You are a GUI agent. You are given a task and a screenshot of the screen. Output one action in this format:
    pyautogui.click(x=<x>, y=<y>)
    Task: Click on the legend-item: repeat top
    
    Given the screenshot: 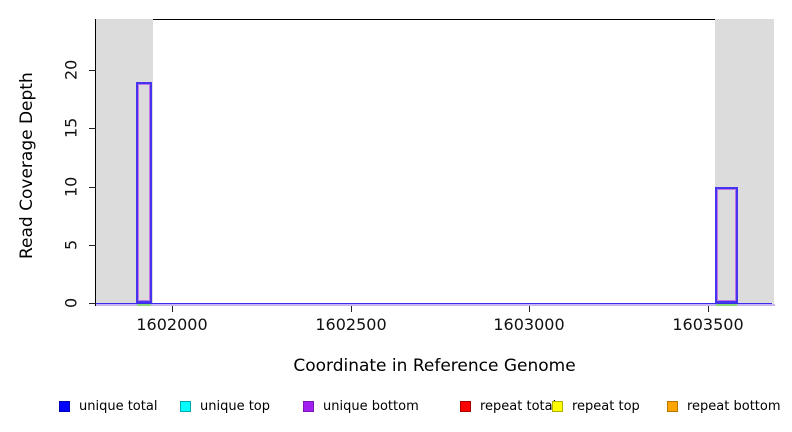 What is the action you would take?
    pyautogui.click(x=596, y=406)
    